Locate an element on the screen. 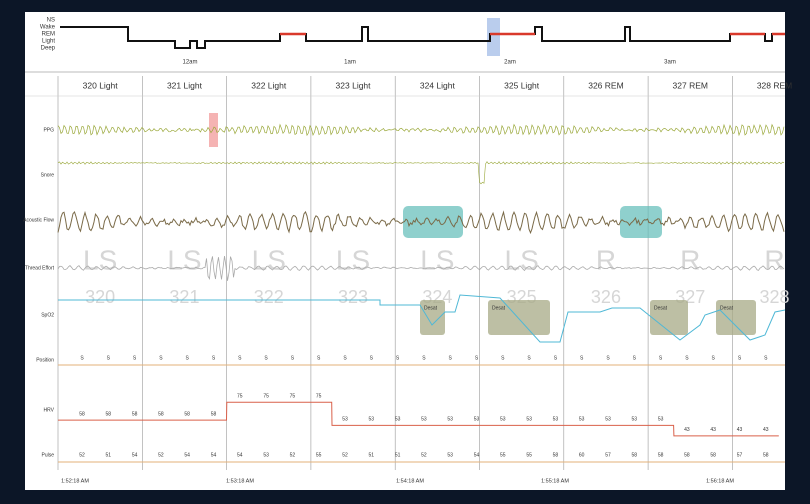  hypnogram-time: 12am is located at coordinates (189, 63).